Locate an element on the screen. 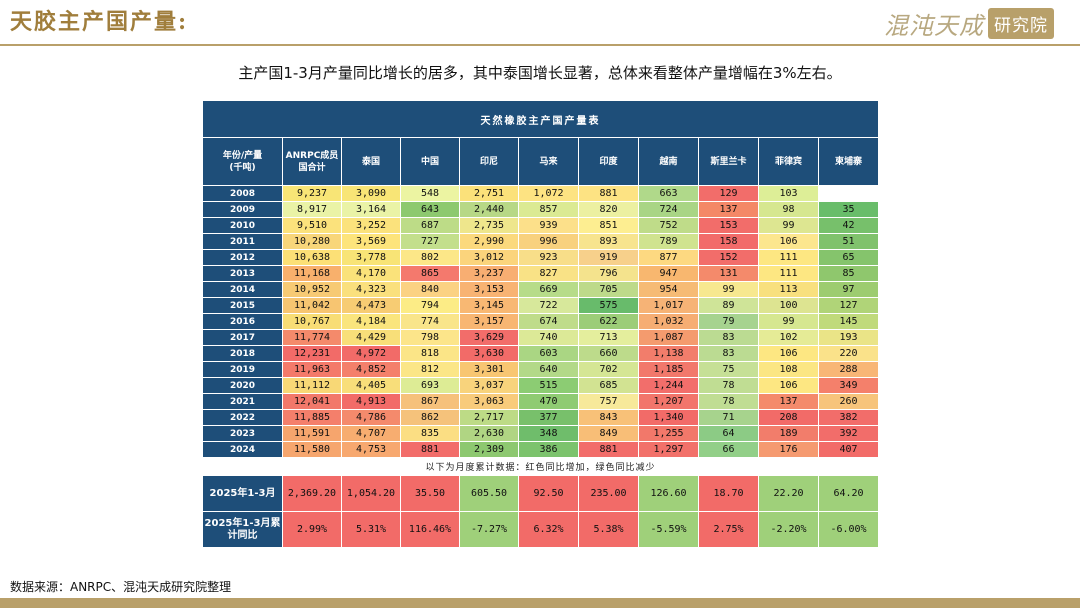 The width and height of the screenshot is (1080, 608). table-row: 2010 9,510 3,252 687 2,735 939 851 752 153 99 42 is located at coordinates (540, 225).